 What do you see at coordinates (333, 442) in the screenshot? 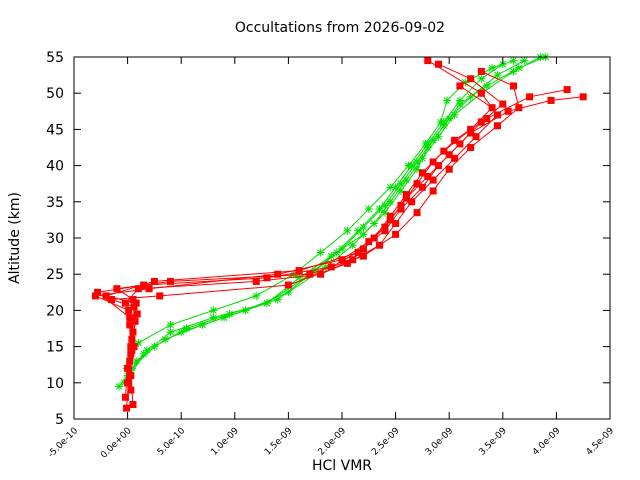
I see `x-tick-label: 2.0e-09` at bounding box center [333, 442].